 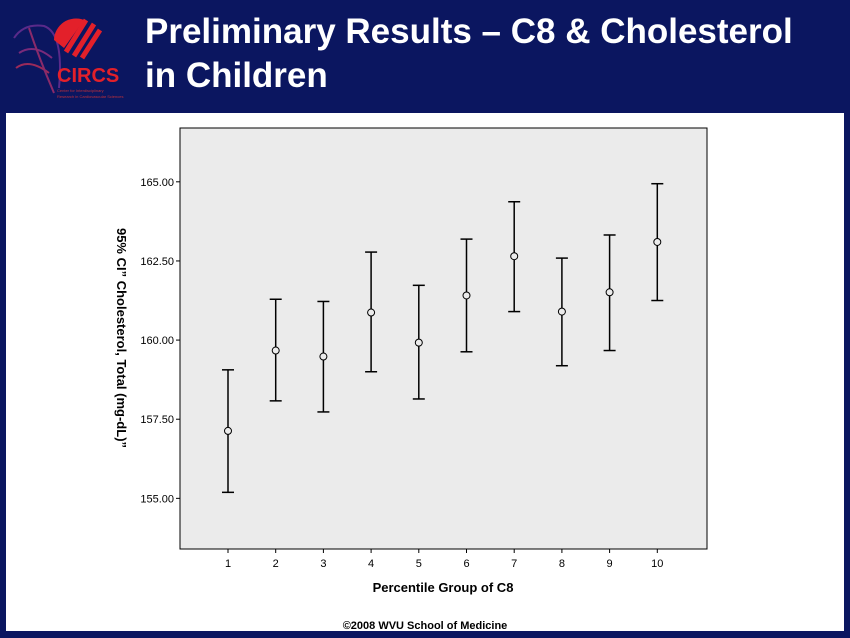 I want to click on x-axis-label: Percentile Group of C8, so click(x=443, y=587).